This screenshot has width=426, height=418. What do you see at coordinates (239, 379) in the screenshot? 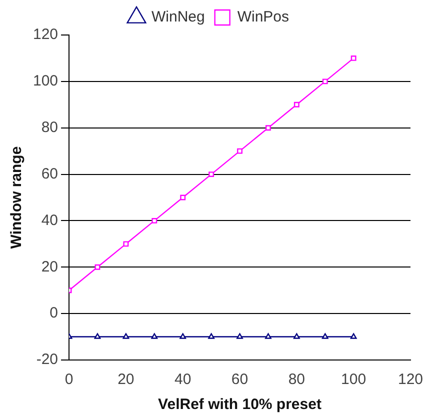
I see `x-tick-label: 60` at bounding box center [239, 379].